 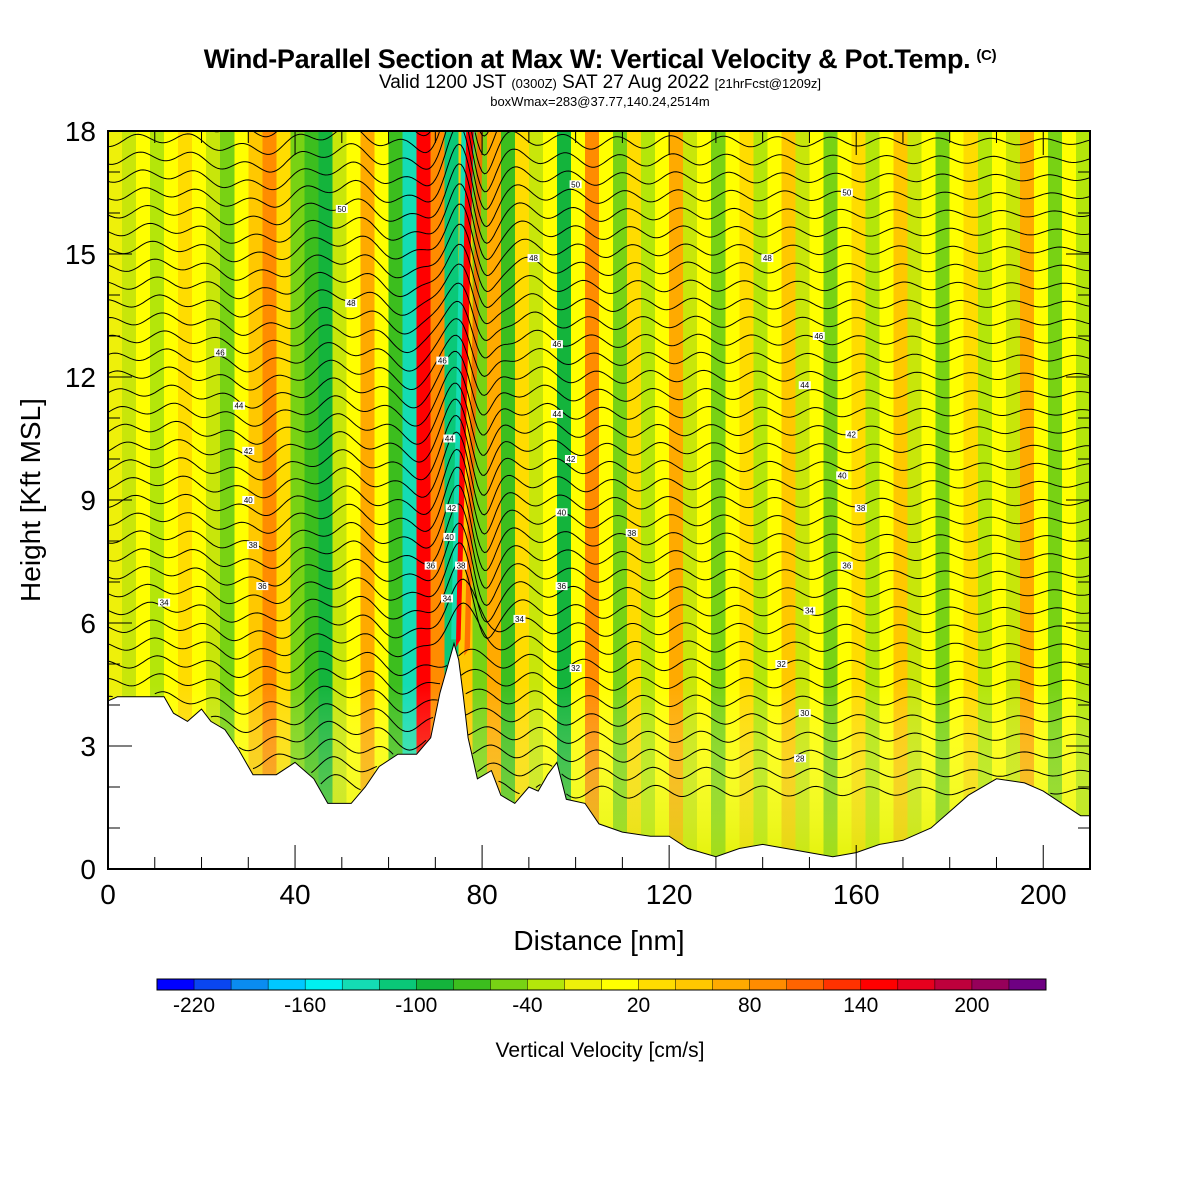 I want to click on x-tick-label: 200, so click(x=1043, y=894).